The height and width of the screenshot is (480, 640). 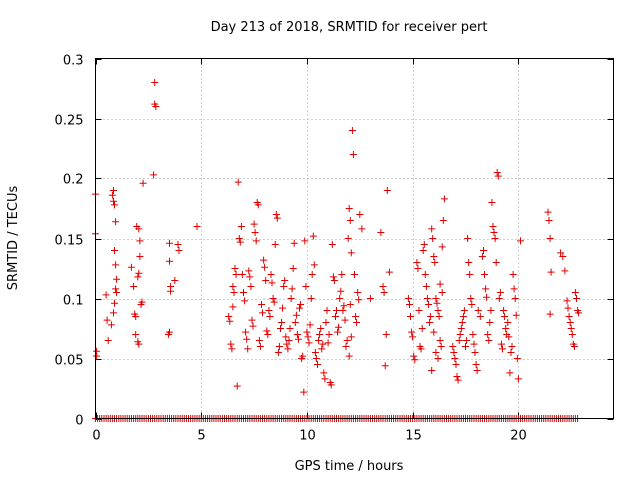 I want to click on y-axis-label: SRMTID / TECUs, so click(x=13, y=238).